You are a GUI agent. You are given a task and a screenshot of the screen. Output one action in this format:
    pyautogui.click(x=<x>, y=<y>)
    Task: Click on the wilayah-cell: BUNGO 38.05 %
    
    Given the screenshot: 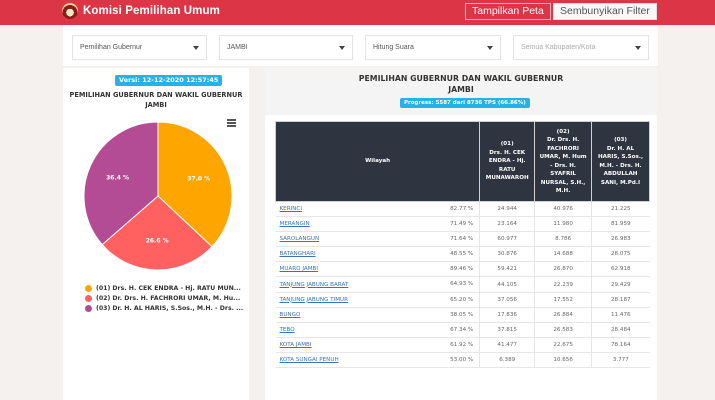 What is the action you would take?
    pyautogui.click(x=377, y=315)
    